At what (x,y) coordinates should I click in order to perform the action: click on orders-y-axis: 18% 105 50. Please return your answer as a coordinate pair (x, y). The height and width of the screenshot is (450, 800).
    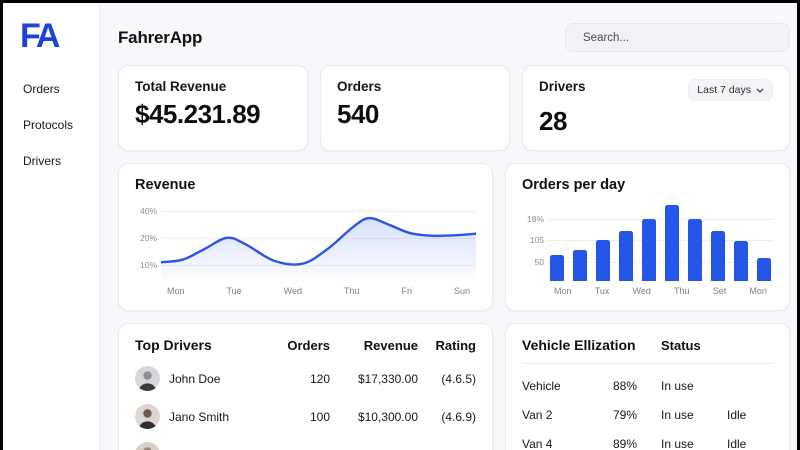
    Looking at the image, I should click on (535, 241).